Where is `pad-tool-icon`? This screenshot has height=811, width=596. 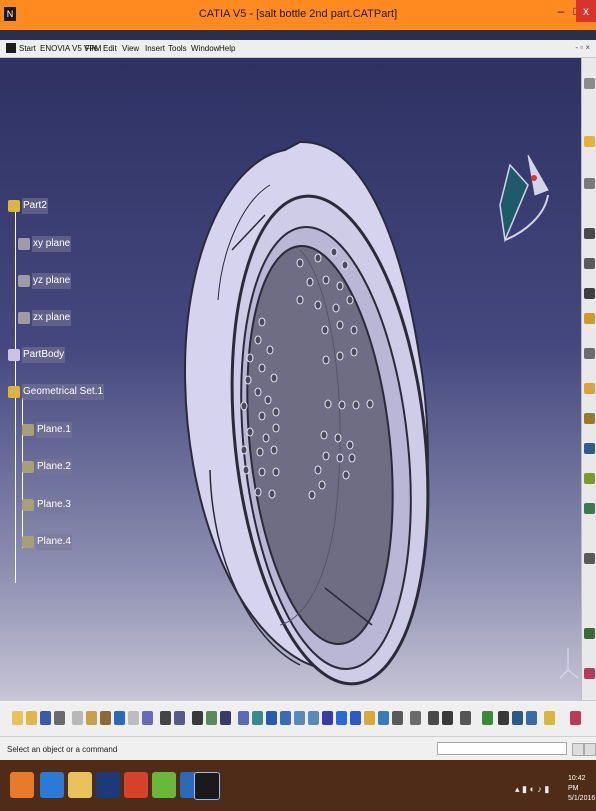 pad-tool-icon is located at coordinates (589, 141).